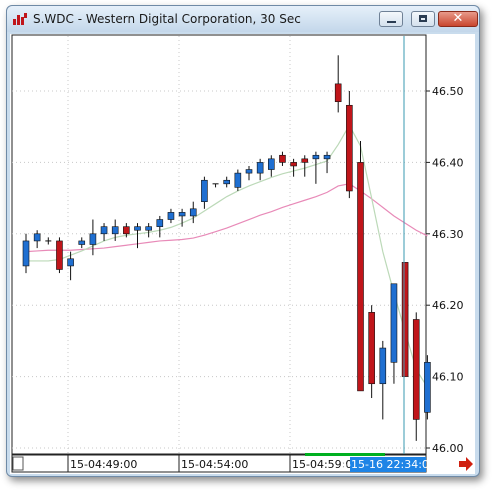  What do you see at coordinates (345, 454) in the screenshot?
I see `visible-range-indicator` at bounding box center [345, 454].